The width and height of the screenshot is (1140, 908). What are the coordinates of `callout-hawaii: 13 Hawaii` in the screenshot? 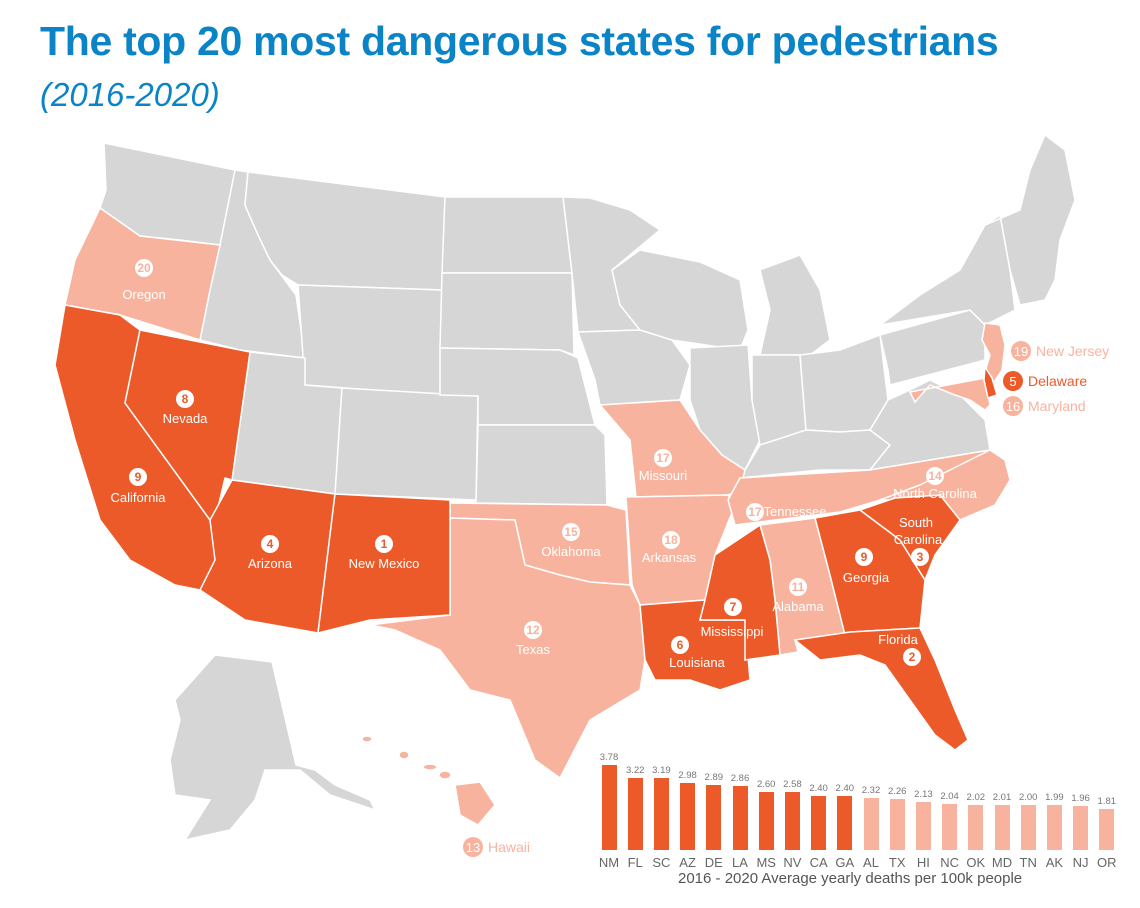 It's located at (496, 847).